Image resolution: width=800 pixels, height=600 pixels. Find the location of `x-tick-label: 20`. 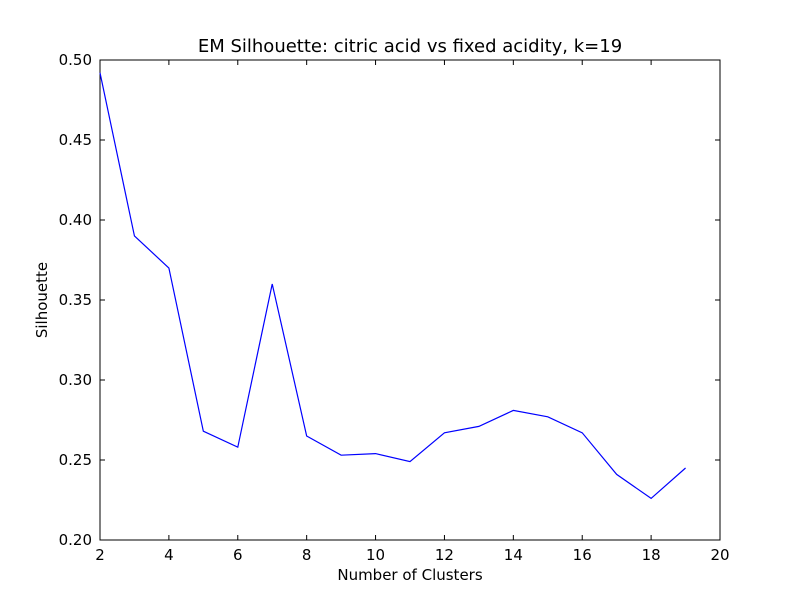

x-tick-label: 20 is located at coordinates (719, 555).